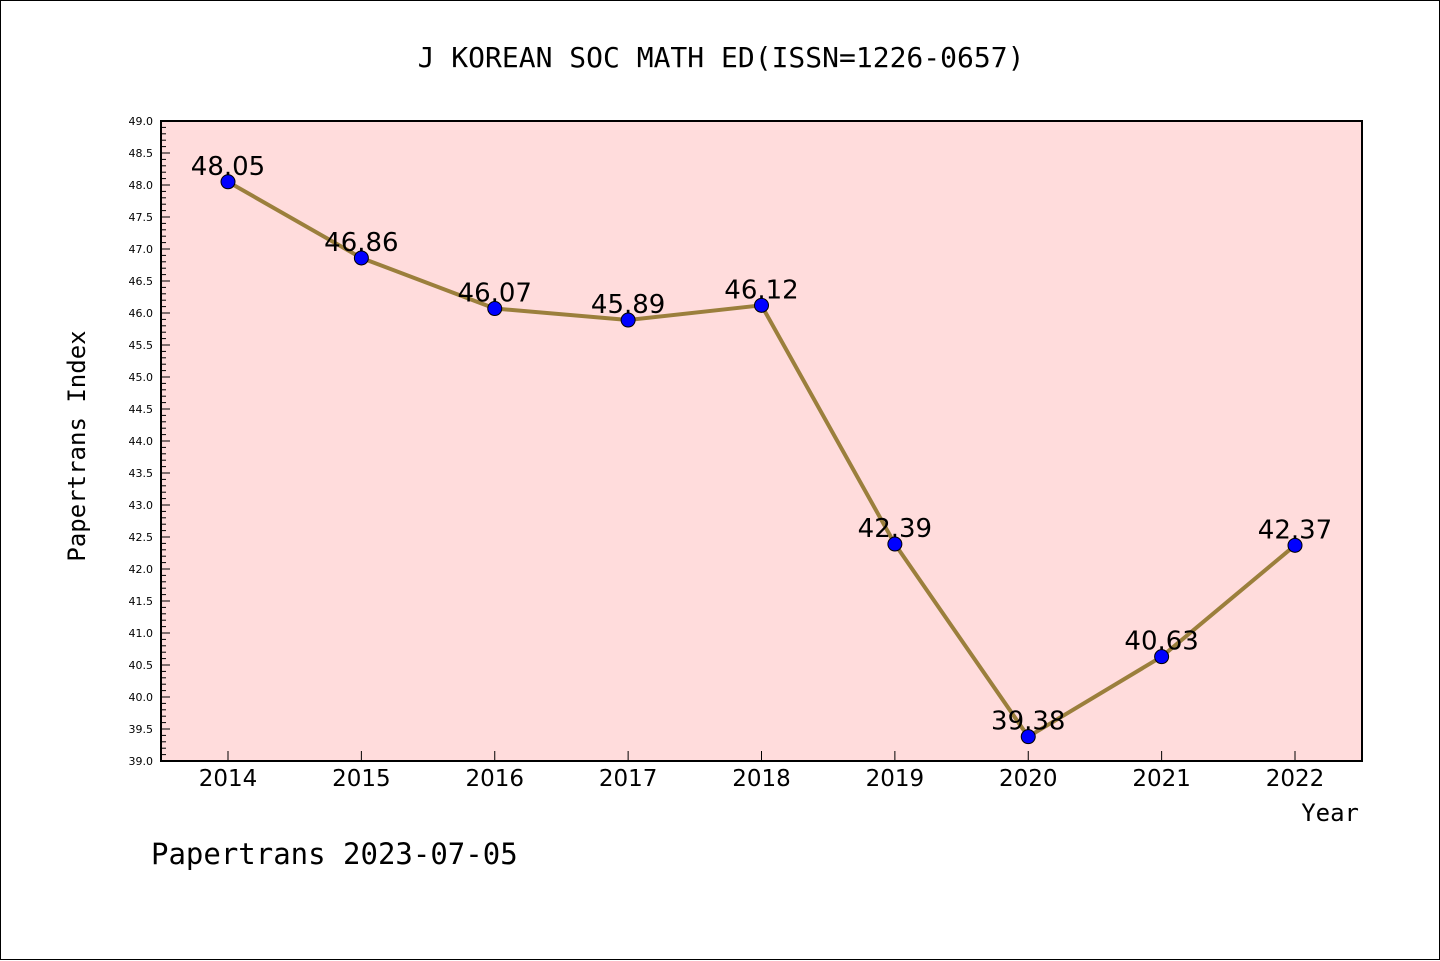 The width and height of the screenshot is (1440, 961). What do you see at coordinates (1161, 779) in the screenshot?
I see `x-tick-label: 2021` at bounding box center [1161, 779].